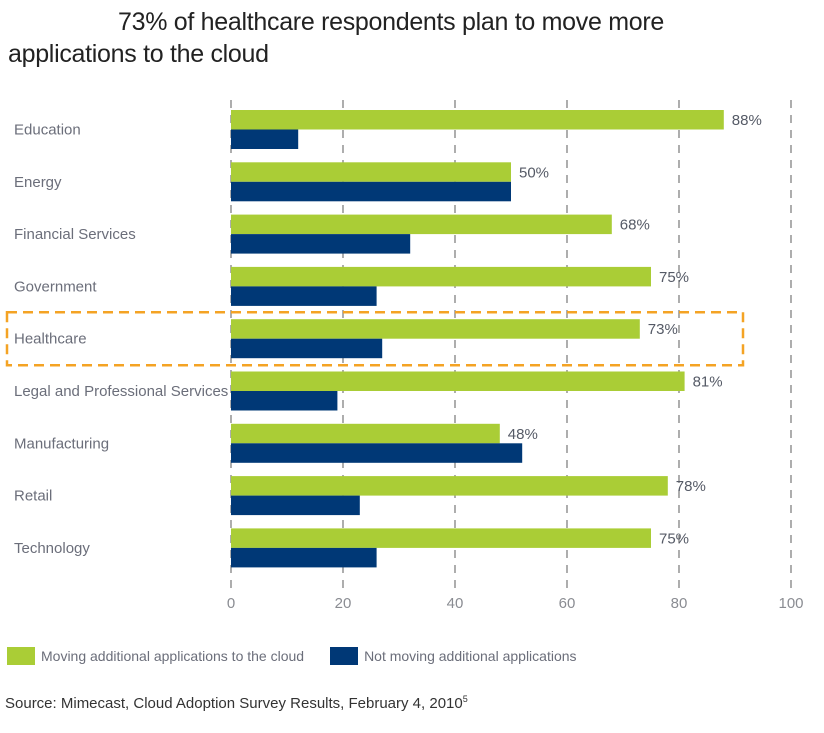  Describe the element at coordinates (567, 603) in the screenshot. I see `x-tick-label: 60` at that location.